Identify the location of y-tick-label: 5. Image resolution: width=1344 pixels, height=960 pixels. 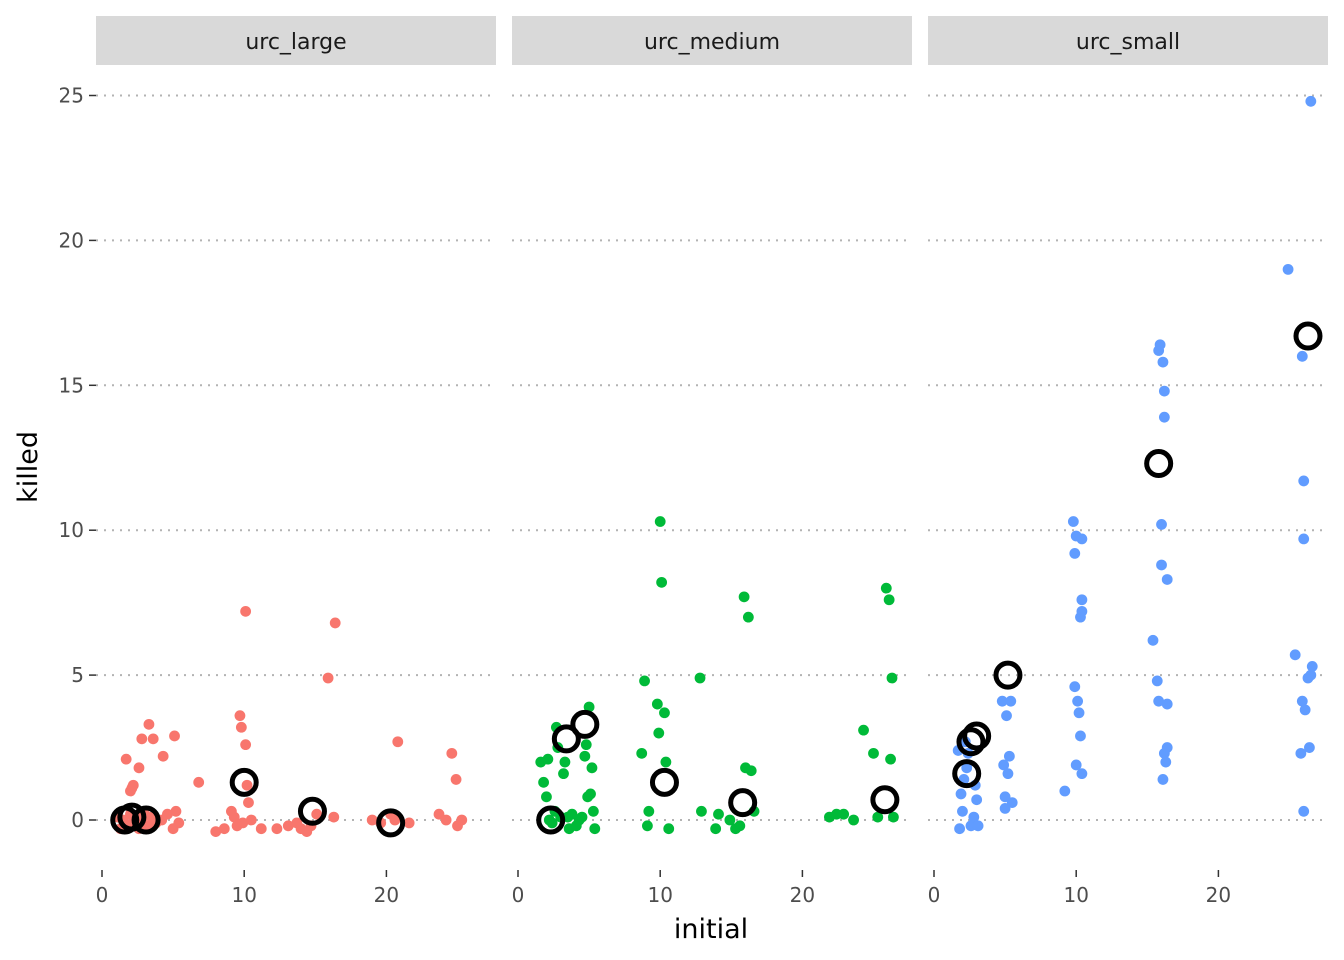
(77, 675).